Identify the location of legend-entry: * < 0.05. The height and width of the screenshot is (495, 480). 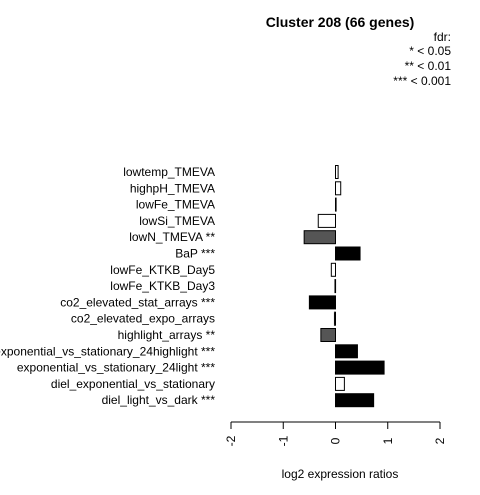
(430, 51).